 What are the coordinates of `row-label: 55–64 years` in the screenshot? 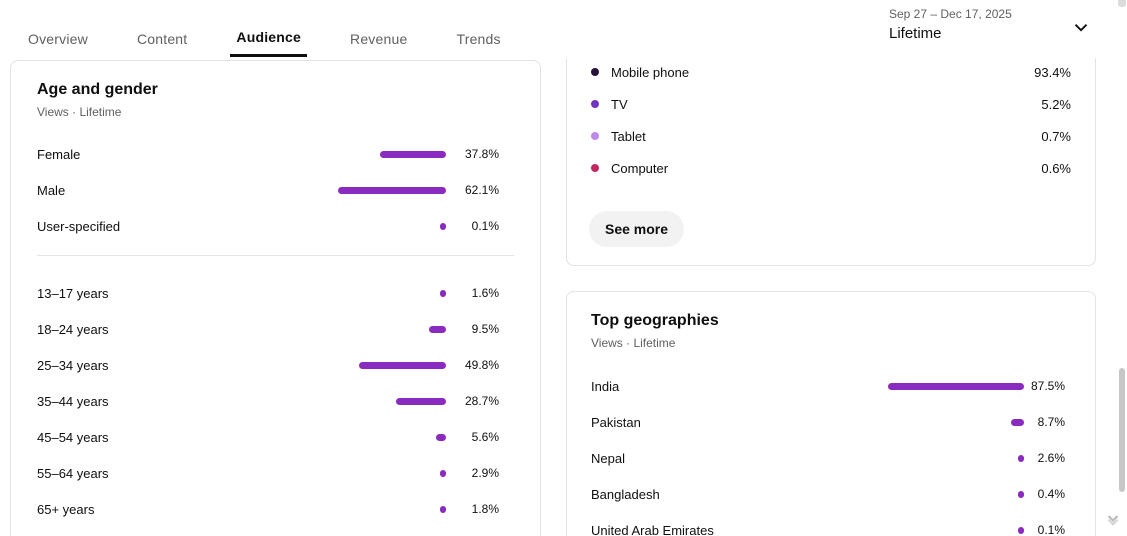 It's located at (73, 473).